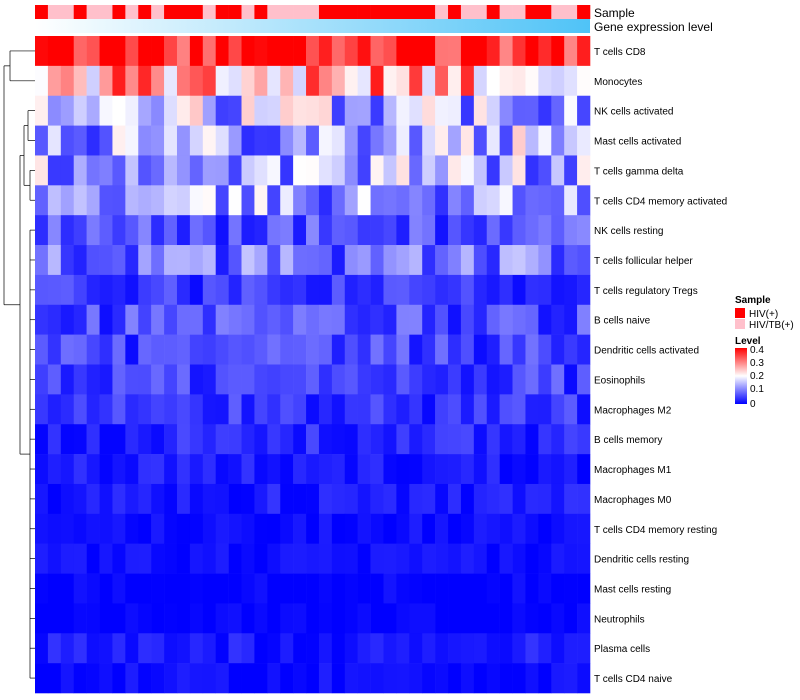 The width and height of the screenshot is (800, 700). I want to click on row-label: T cells CD4 memory resting, so click(655, 530).